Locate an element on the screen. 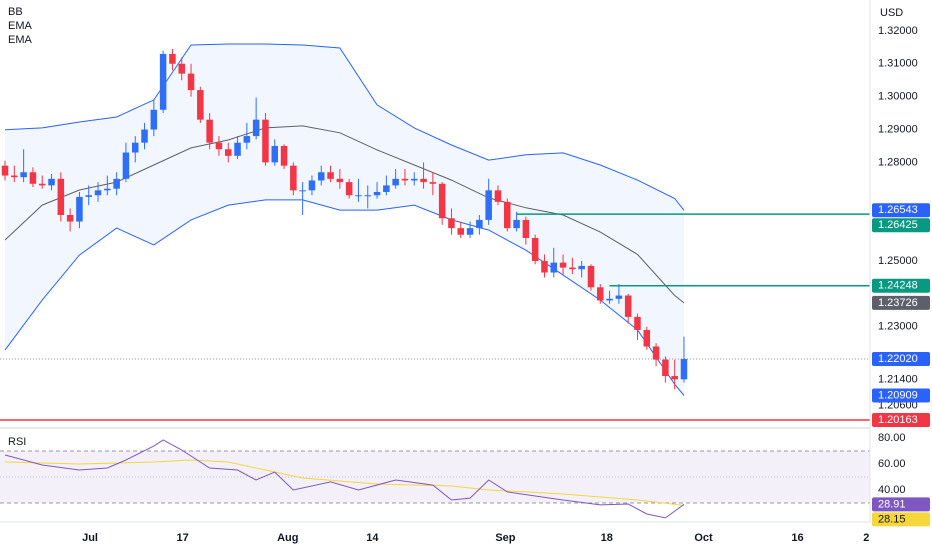  axis-value-label: 1.22020 is located at coordinates (898, 359).